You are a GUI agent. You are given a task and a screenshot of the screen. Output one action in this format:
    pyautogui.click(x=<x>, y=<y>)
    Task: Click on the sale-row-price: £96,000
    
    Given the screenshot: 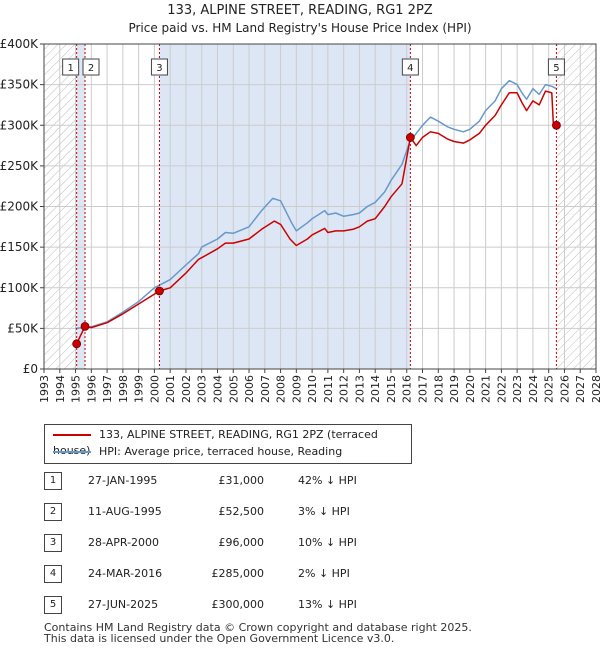 What is the action you would take?
    pyautogui.click(x=241, y=542)
    